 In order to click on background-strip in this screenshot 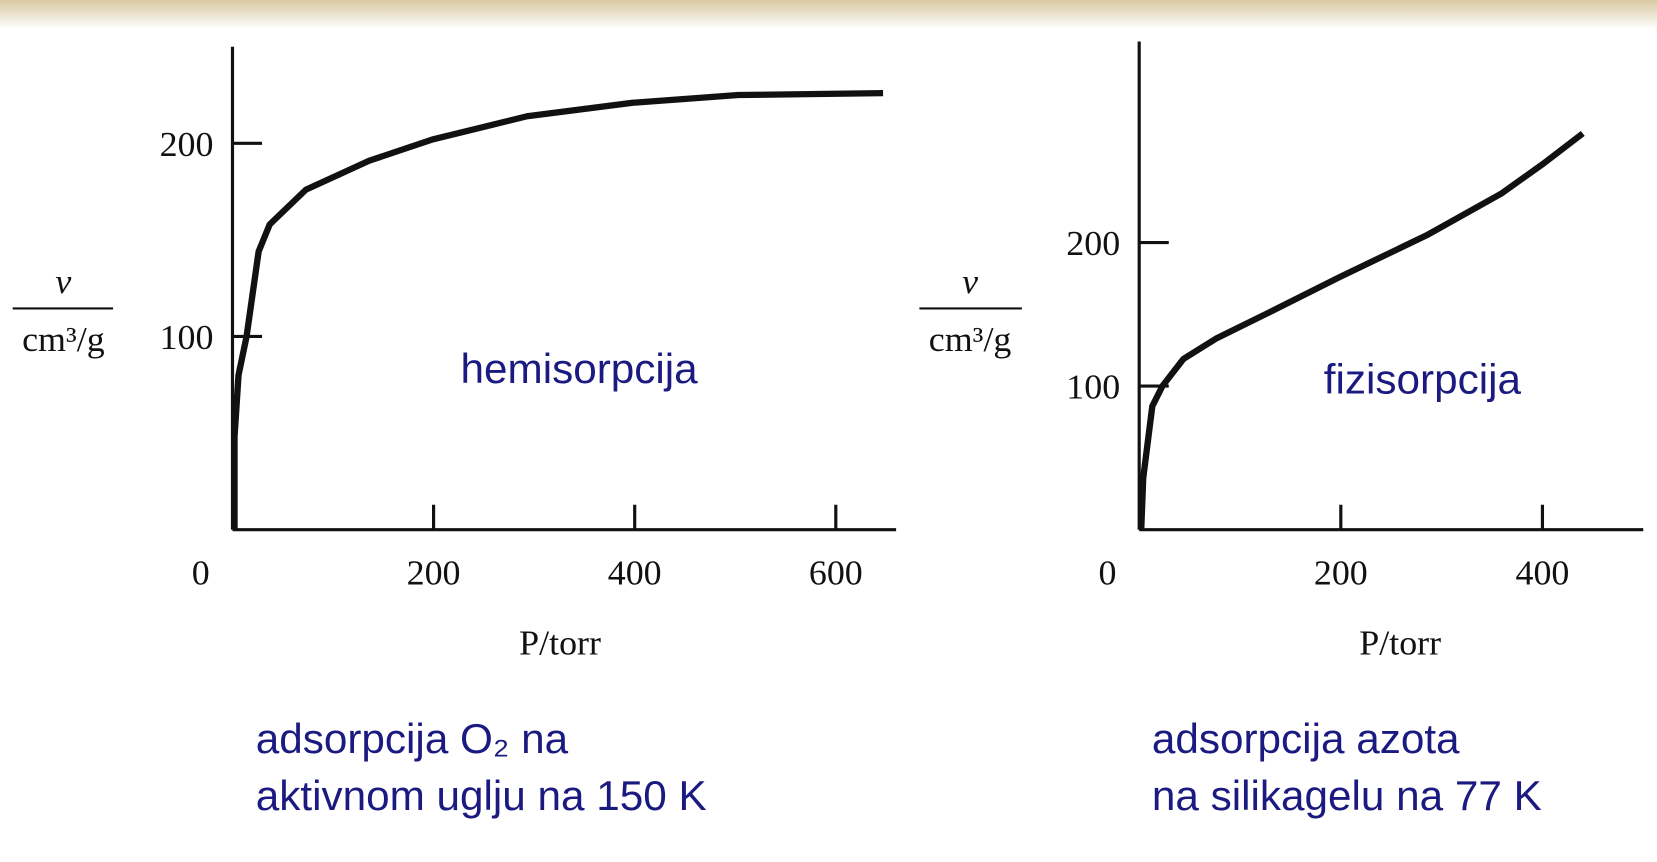, I will do `click(828, 15)`.